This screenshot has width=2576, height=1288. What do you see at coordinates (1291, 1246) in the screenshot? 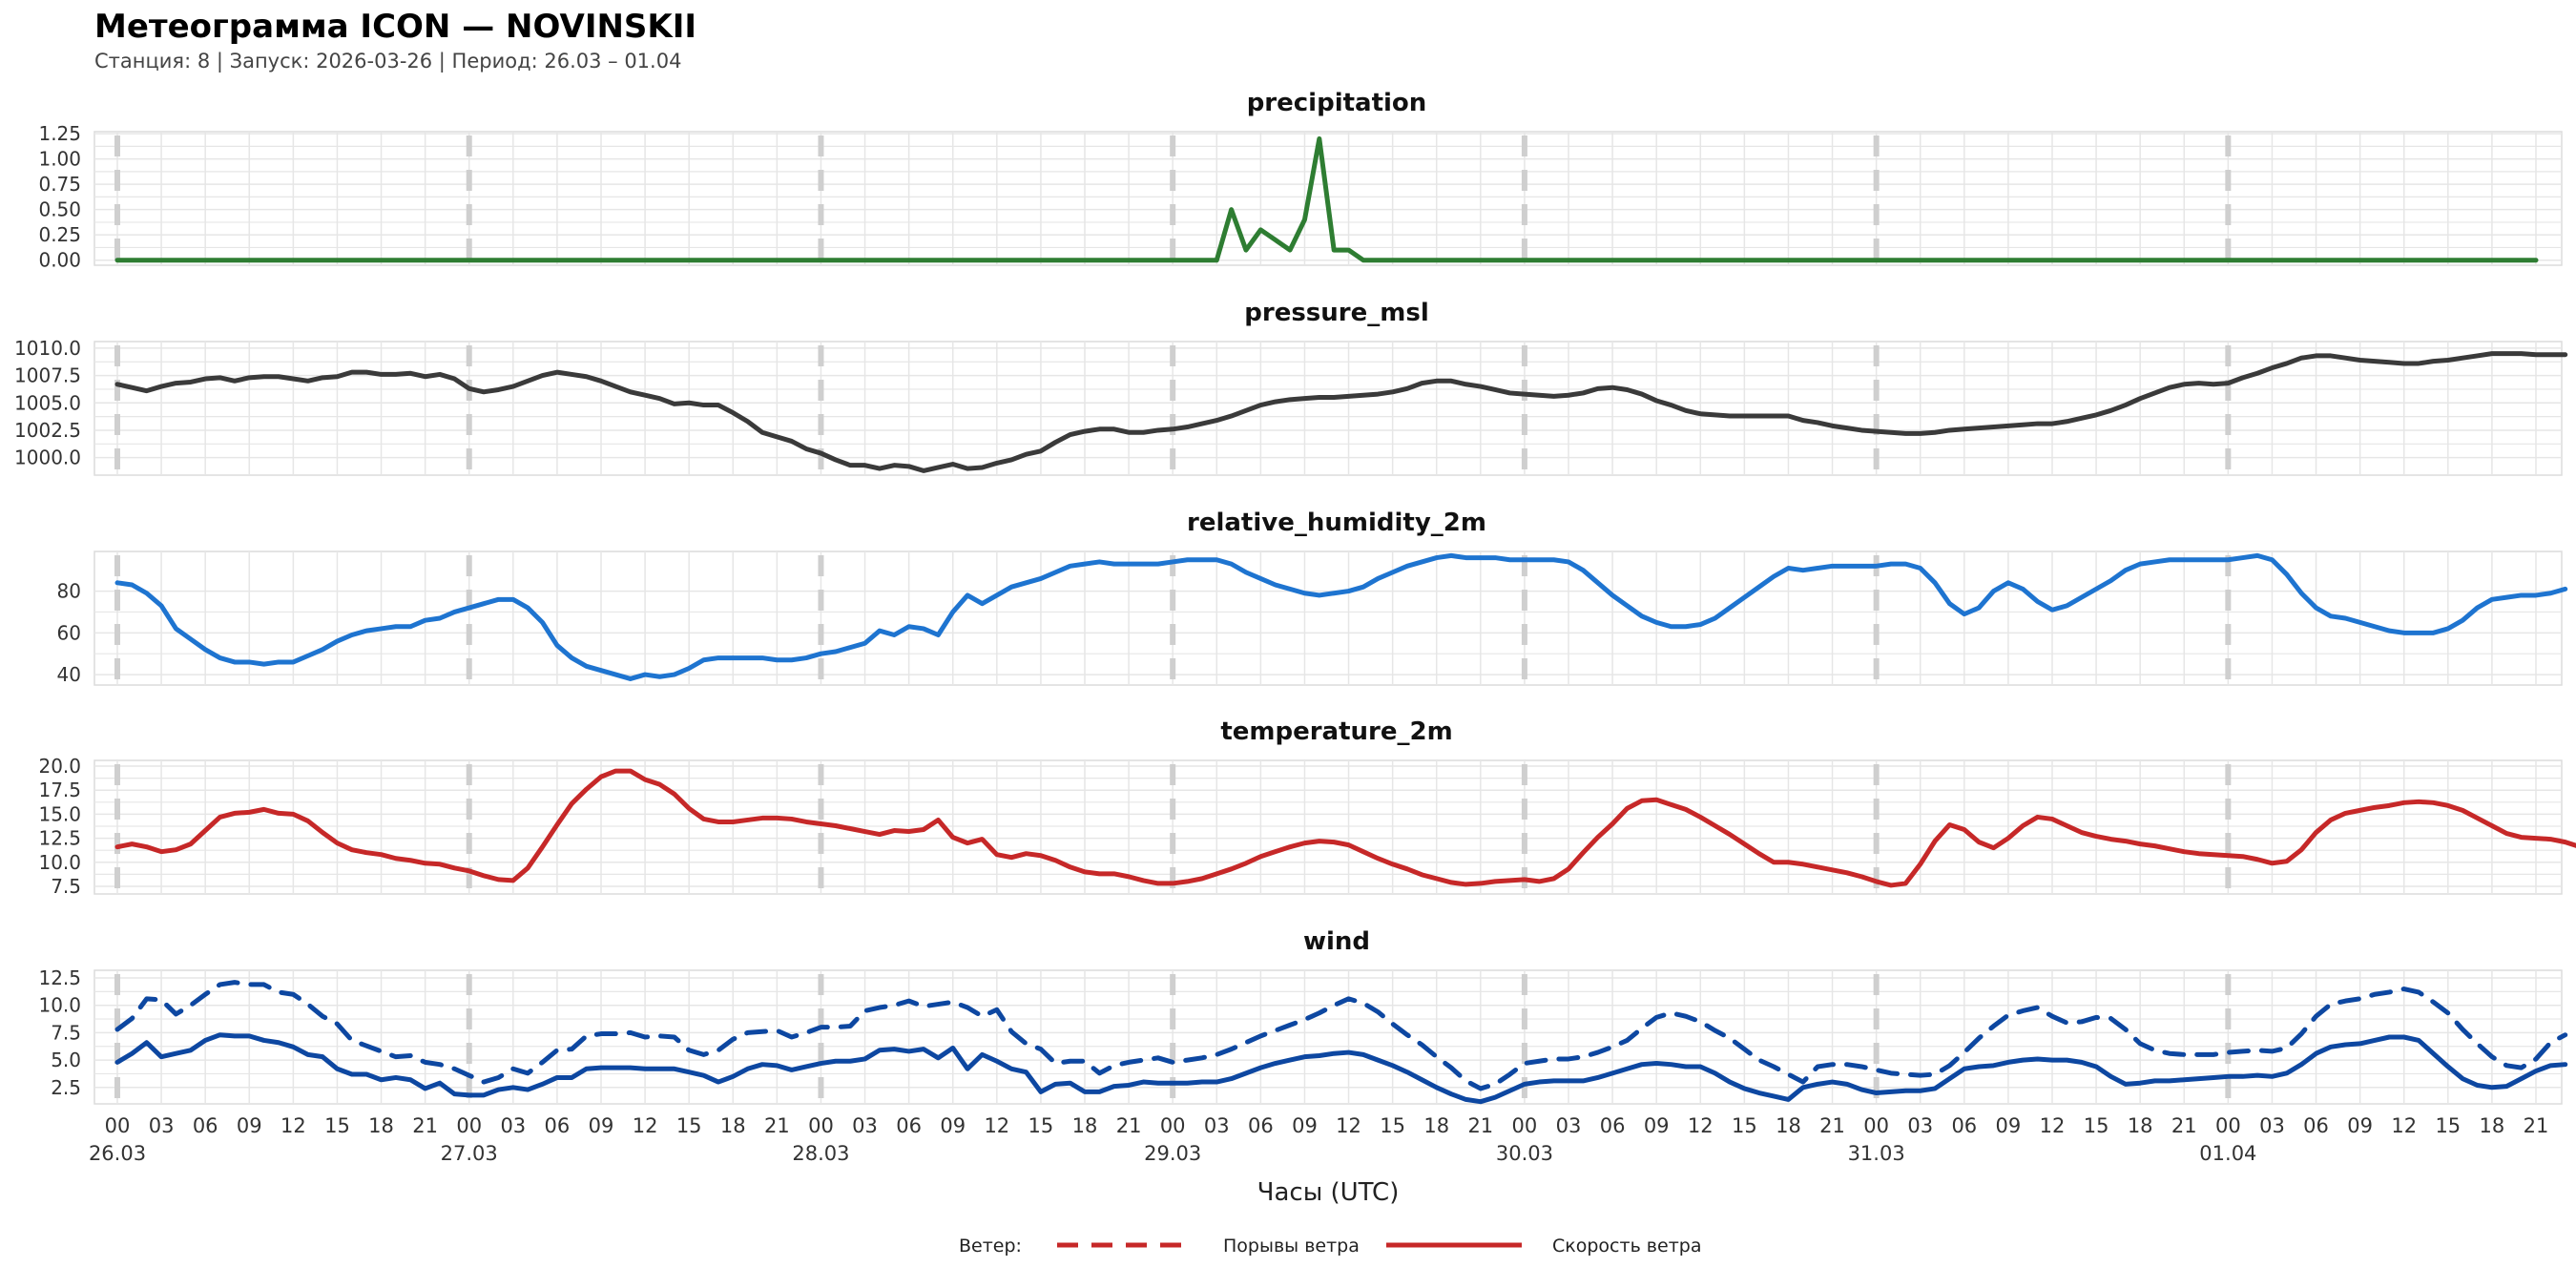
I see `legend-label: Порывы ветра` at bounding box center [1291, 1246].